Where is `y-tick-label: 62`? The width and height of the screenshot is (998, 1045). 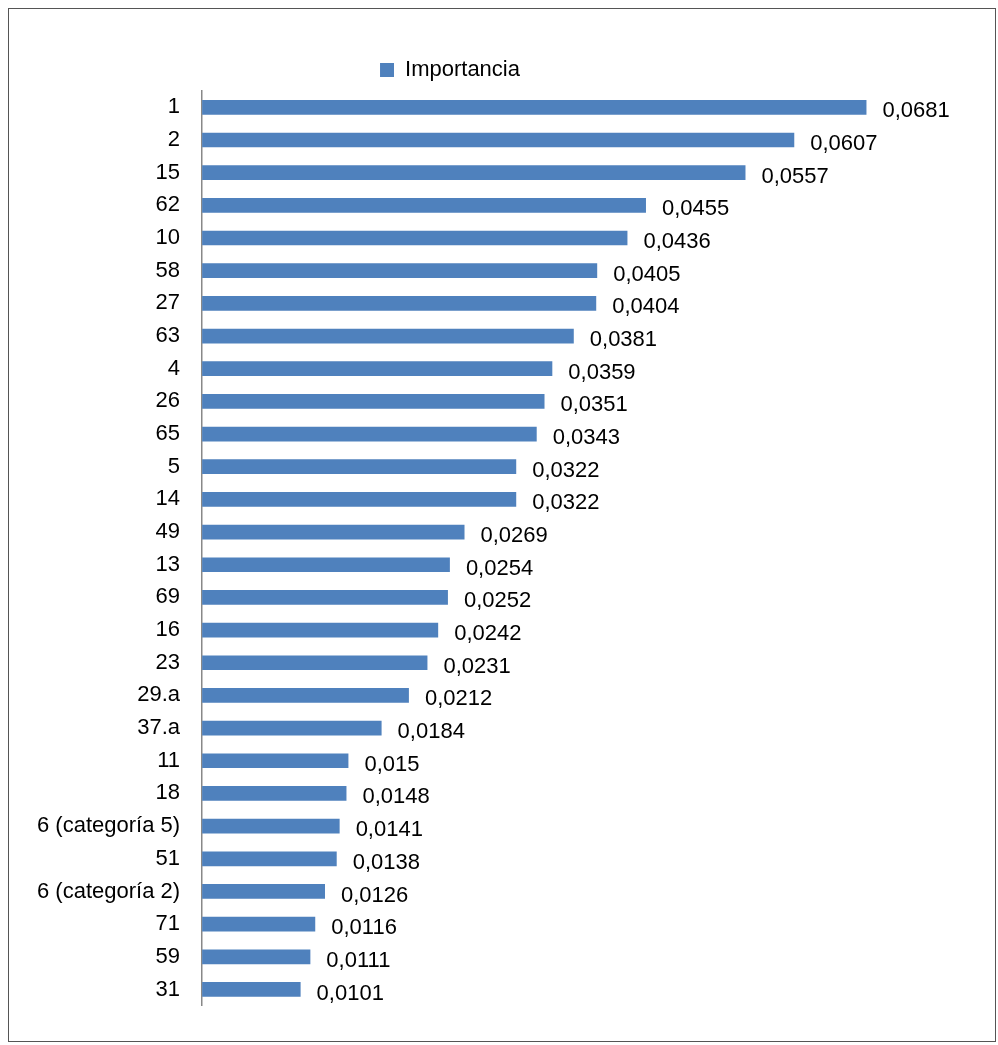 y-tick-label: 62 is located at coordinates (168, 204).